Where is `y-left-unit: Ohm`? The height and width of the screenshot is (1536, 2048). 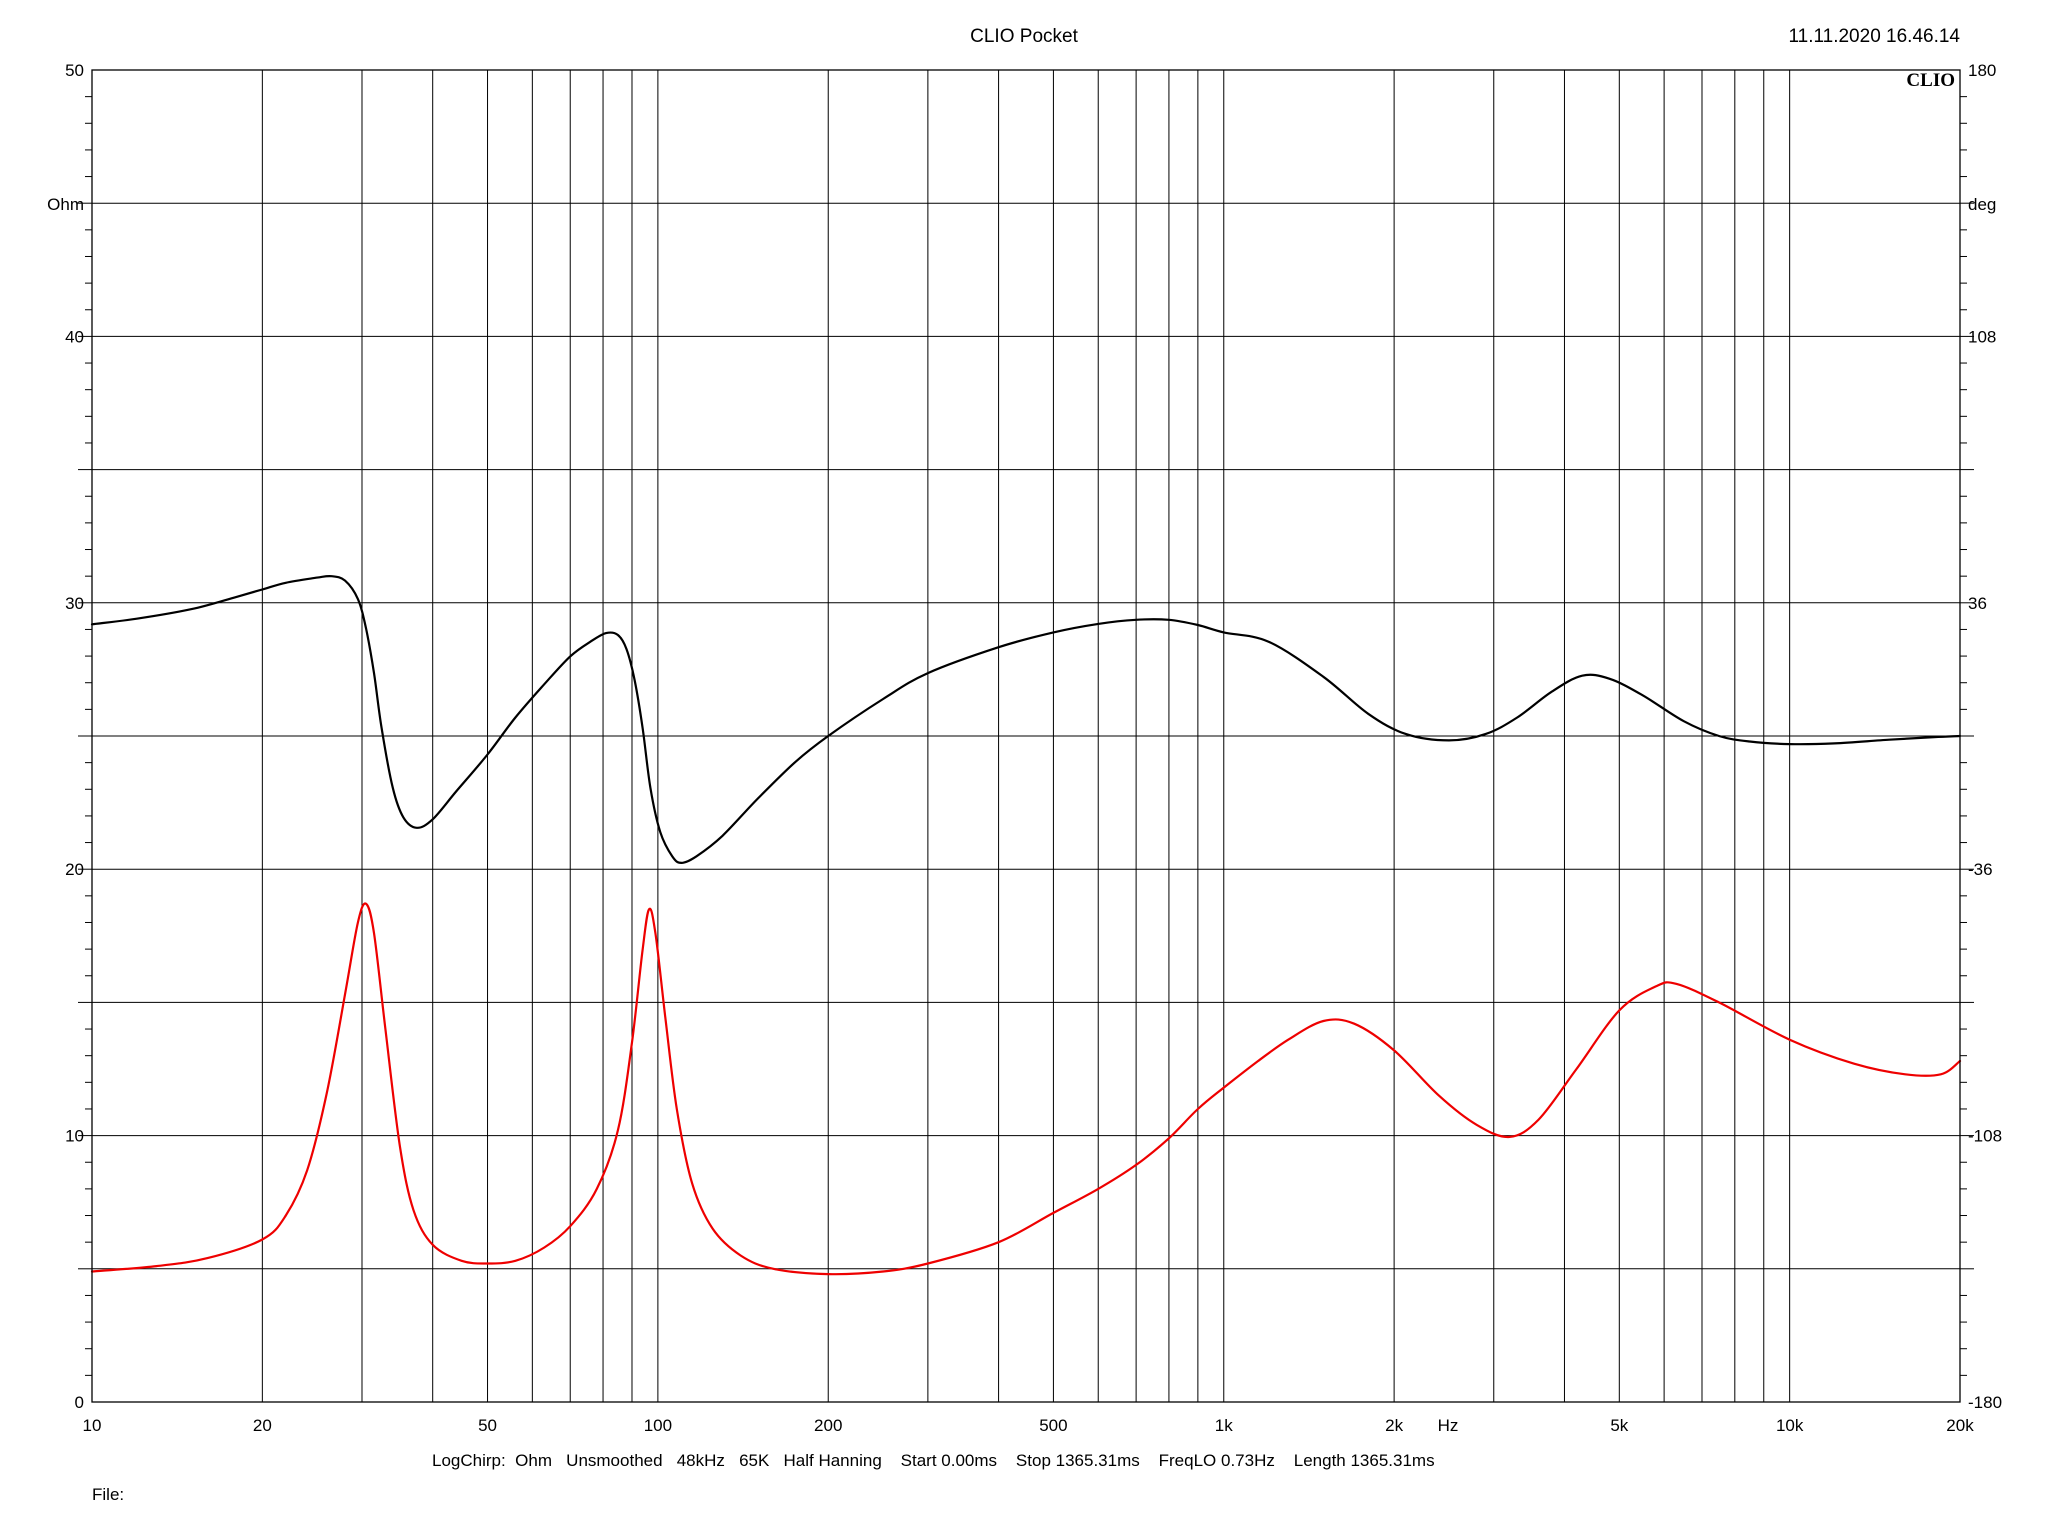
y-left-unit: Ohm is located at coordinates (65, 204).